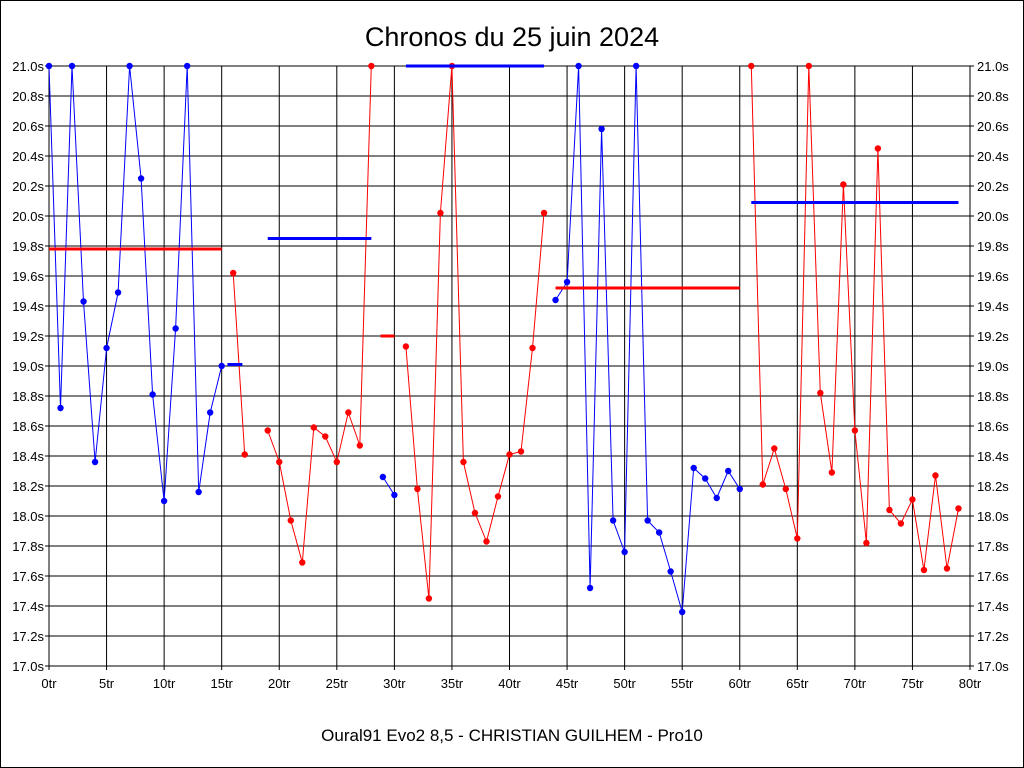  Describe the element at coordinates (28, 486) in the screenshot. I see `y-tick-label-left: 18.2s` at that location.